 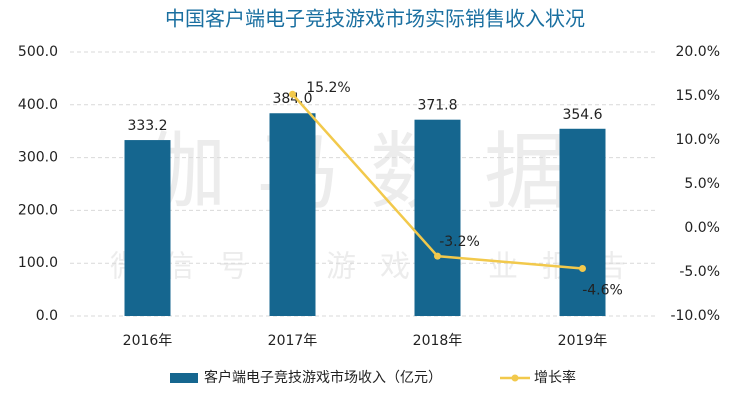 What do you see at coordinates (292, 99) in the screenshot?
I see `data-label: 384.0` at bounding box center [292, 99].